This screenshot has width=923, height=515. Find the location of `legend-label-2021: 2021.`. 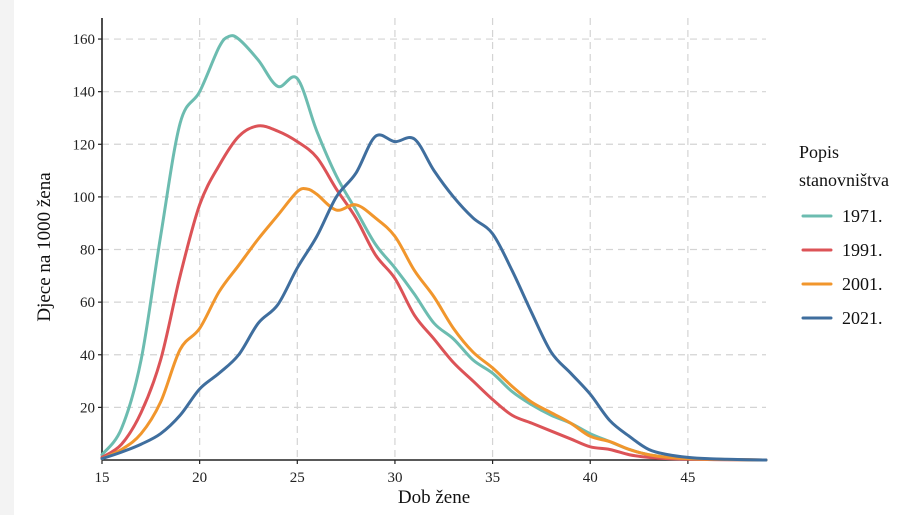

legend-label-2021: 2021. is located at coordinates (862, 318).